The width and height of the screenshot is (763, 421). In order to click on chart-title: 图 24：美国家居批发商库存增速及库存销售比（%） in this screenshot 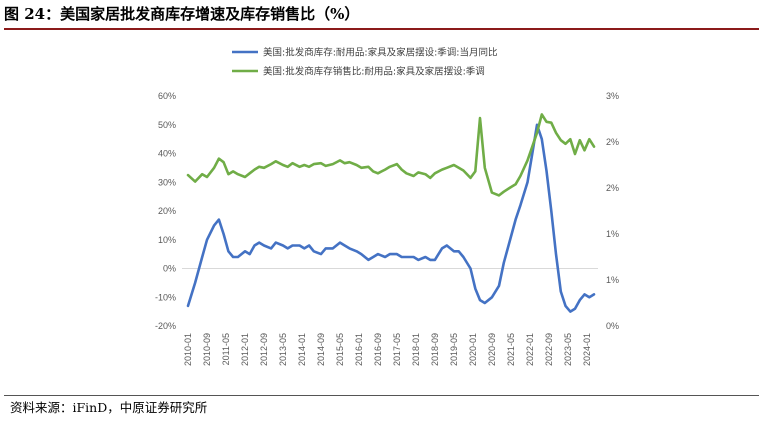, I will do `click(182, 14)`.